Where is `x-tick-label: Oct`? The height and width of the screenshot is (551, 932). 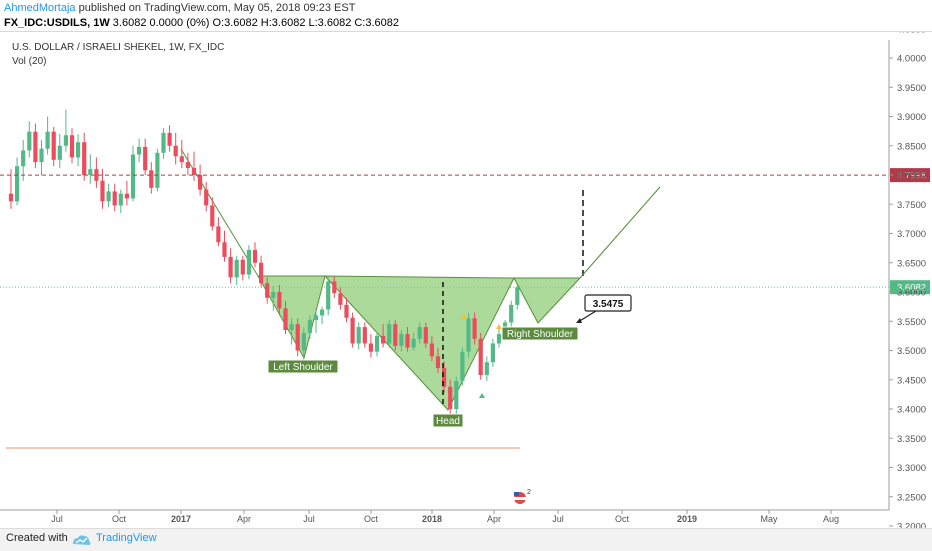
x-tick-label: Oct is located at coordinates (119, 519).